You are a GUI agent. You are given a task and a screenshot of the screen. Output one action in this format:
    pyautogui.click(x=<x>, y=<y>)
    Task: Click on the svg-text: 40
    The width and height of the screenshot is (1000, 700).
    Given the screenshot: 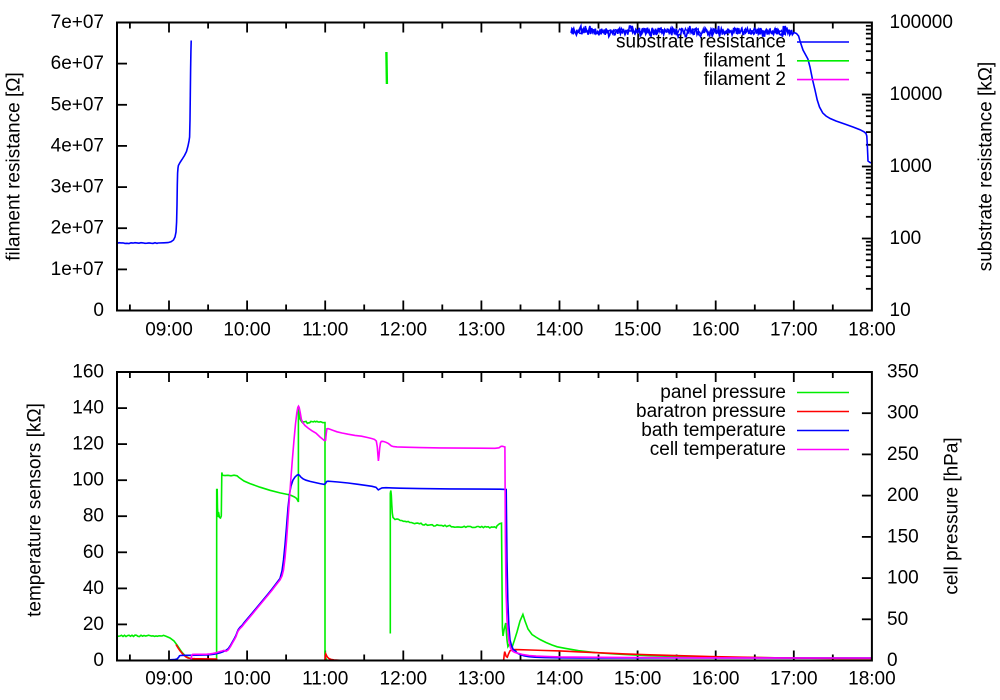 What is the action you would take?
    pyautogui.click(x=93, y=588)
    